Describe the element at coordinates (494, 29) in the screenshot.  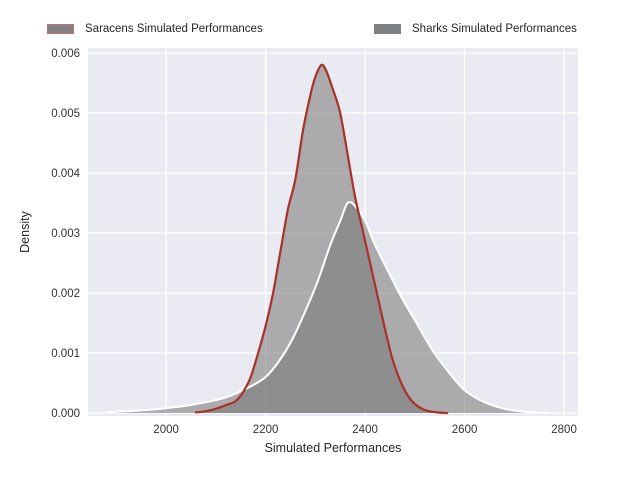
I see `sharks-legend-label: Sharks Simulated Performances` at that location.